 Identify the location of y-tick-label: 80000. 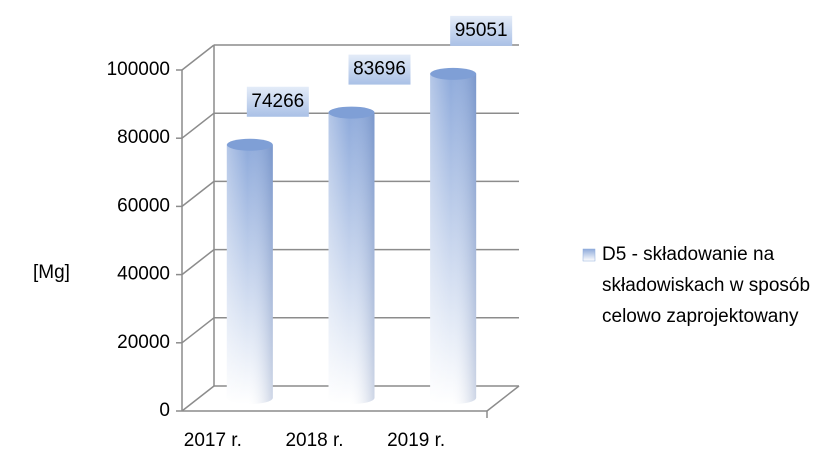
(143, 137).